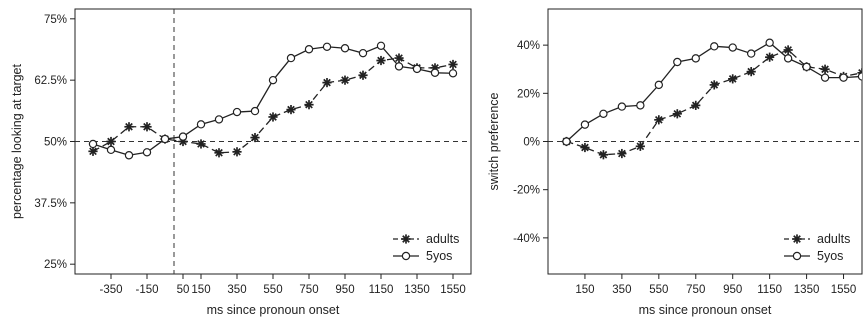 This screenshot has height=325, width=867. Describe the element at coordinates (526, 191) in the screenshot. I see `y-tick-label: -20%` at that location.